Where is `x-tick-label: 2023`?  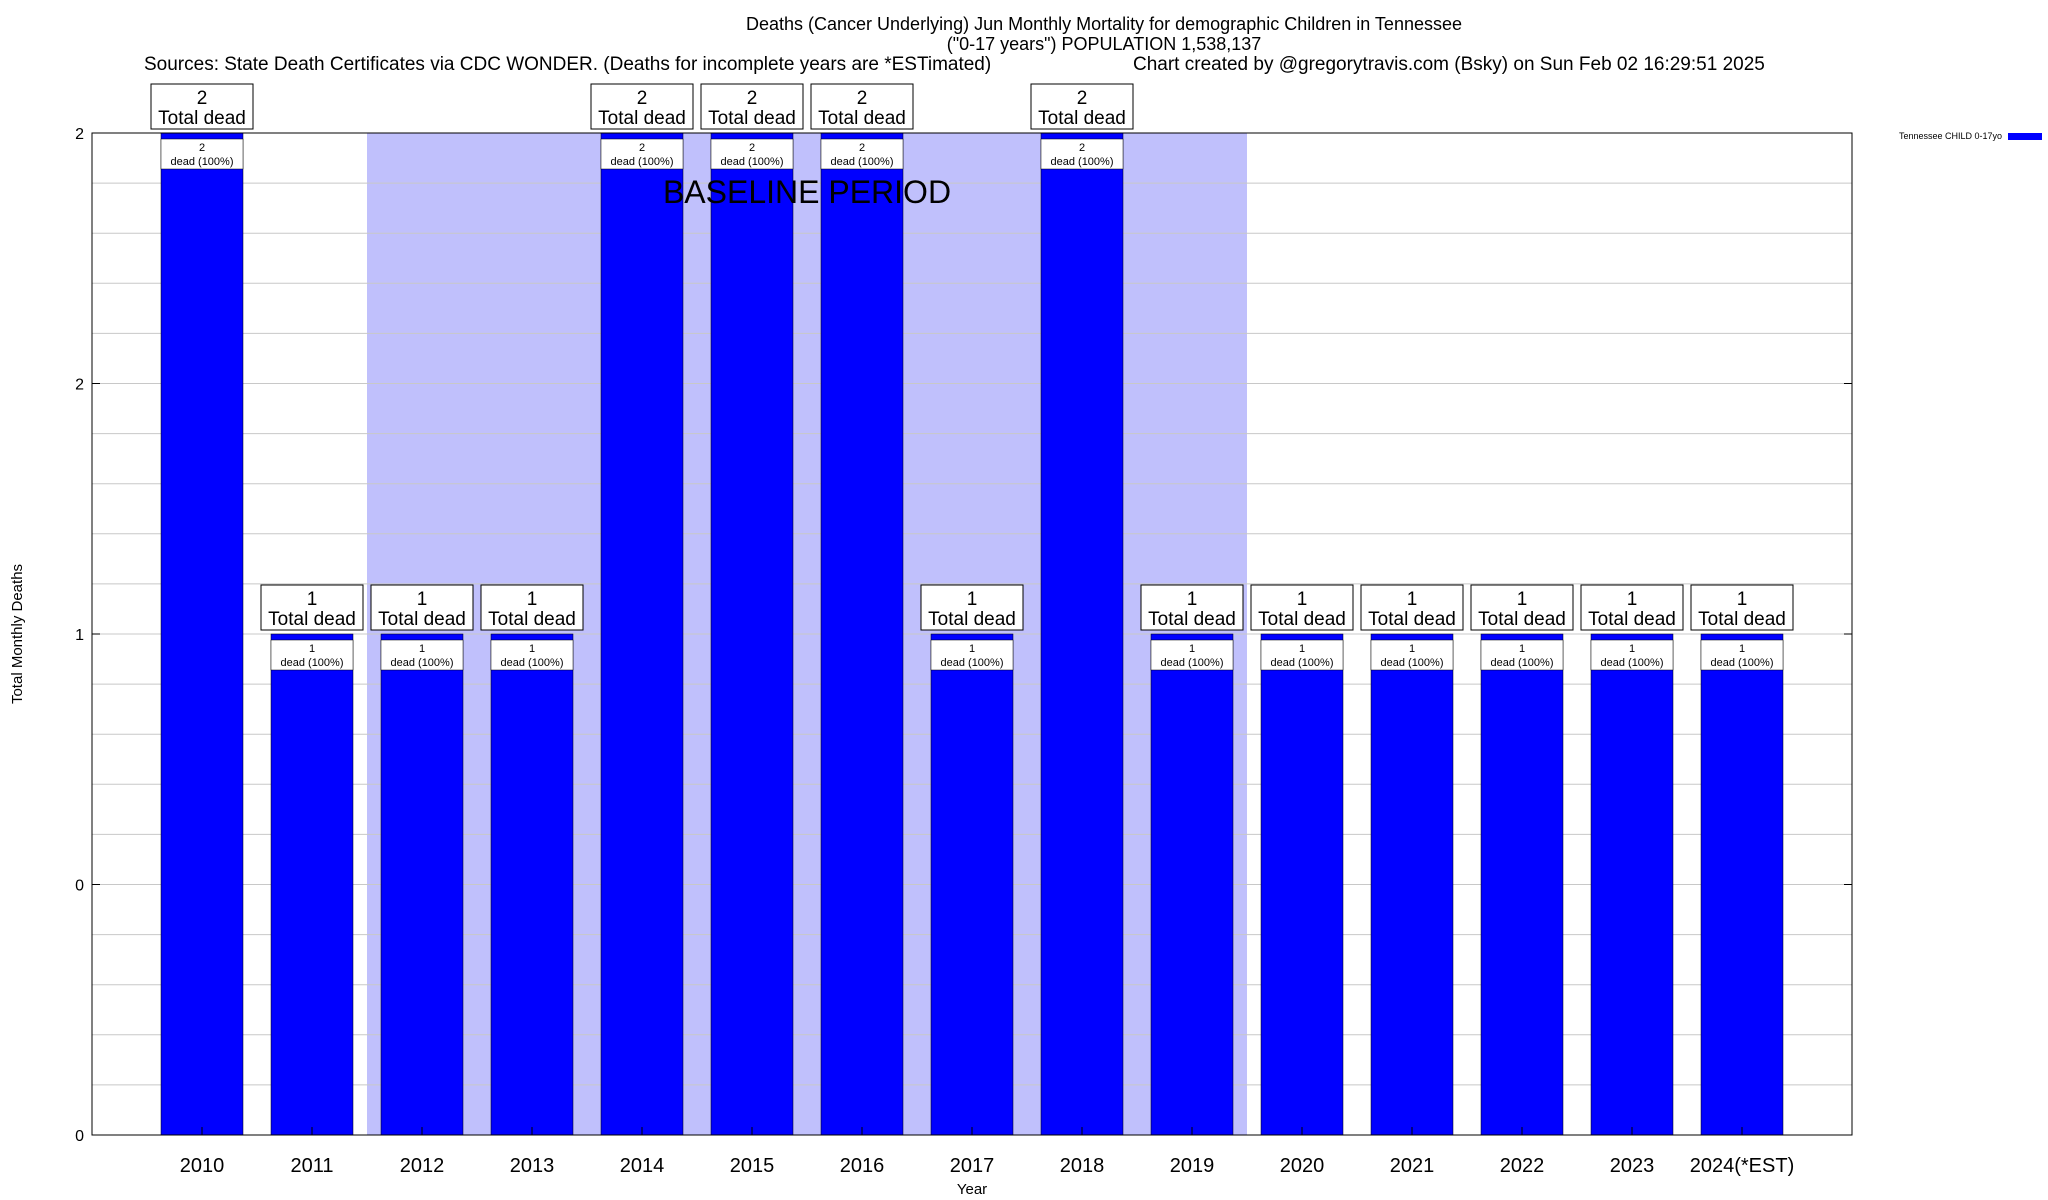 x-tick-label: 2023 is located at coordinates (1632, 1166).